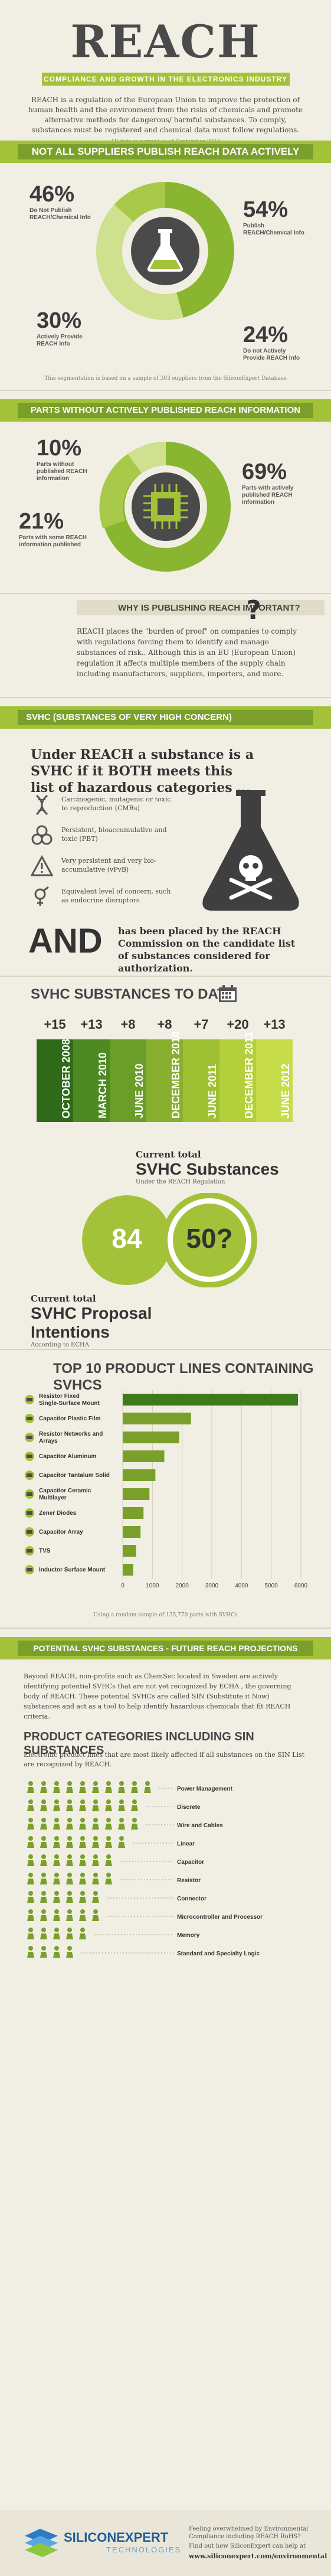 The width and height of the screenshot is (331, 2576). Describe the element at coordinates (271, 1586) in the screenshot. I see `x-tick-label: 5000` at that location.